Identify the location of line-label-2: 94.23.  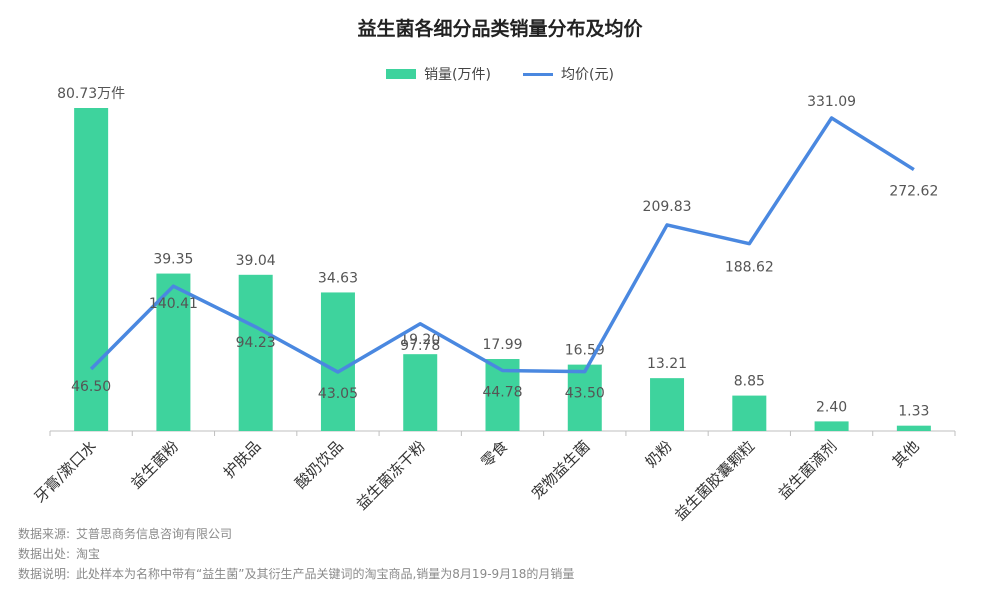
(256, 343).